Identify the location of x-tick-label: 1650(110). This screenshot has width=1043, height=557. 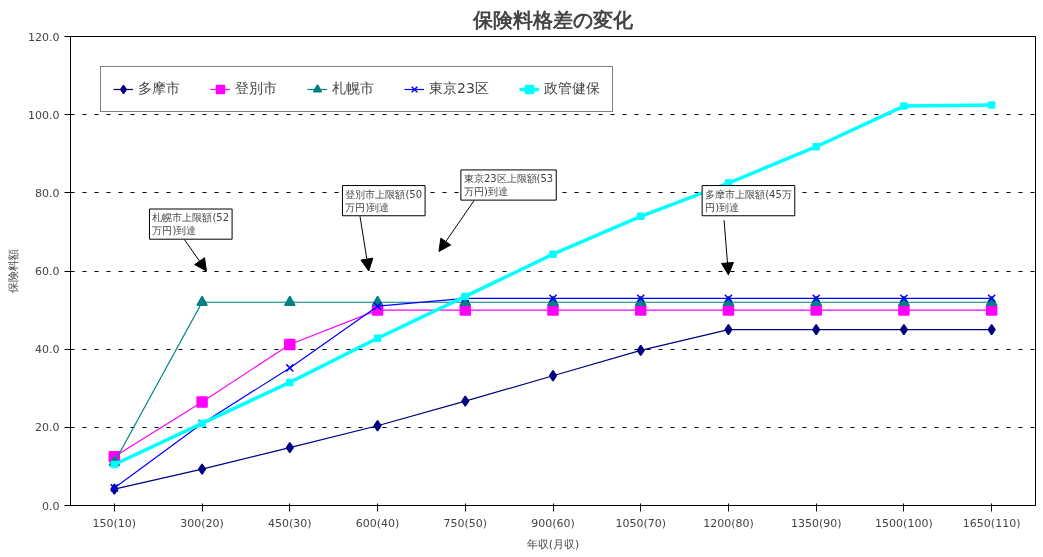
(991, 523).